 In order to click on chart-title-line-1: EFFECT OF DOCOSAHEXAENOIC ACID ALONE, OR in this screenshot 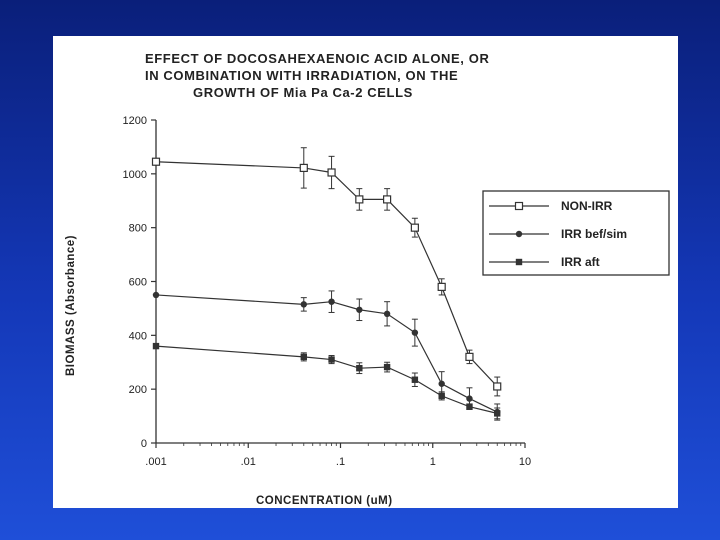, I will do `click(317, 58)`.